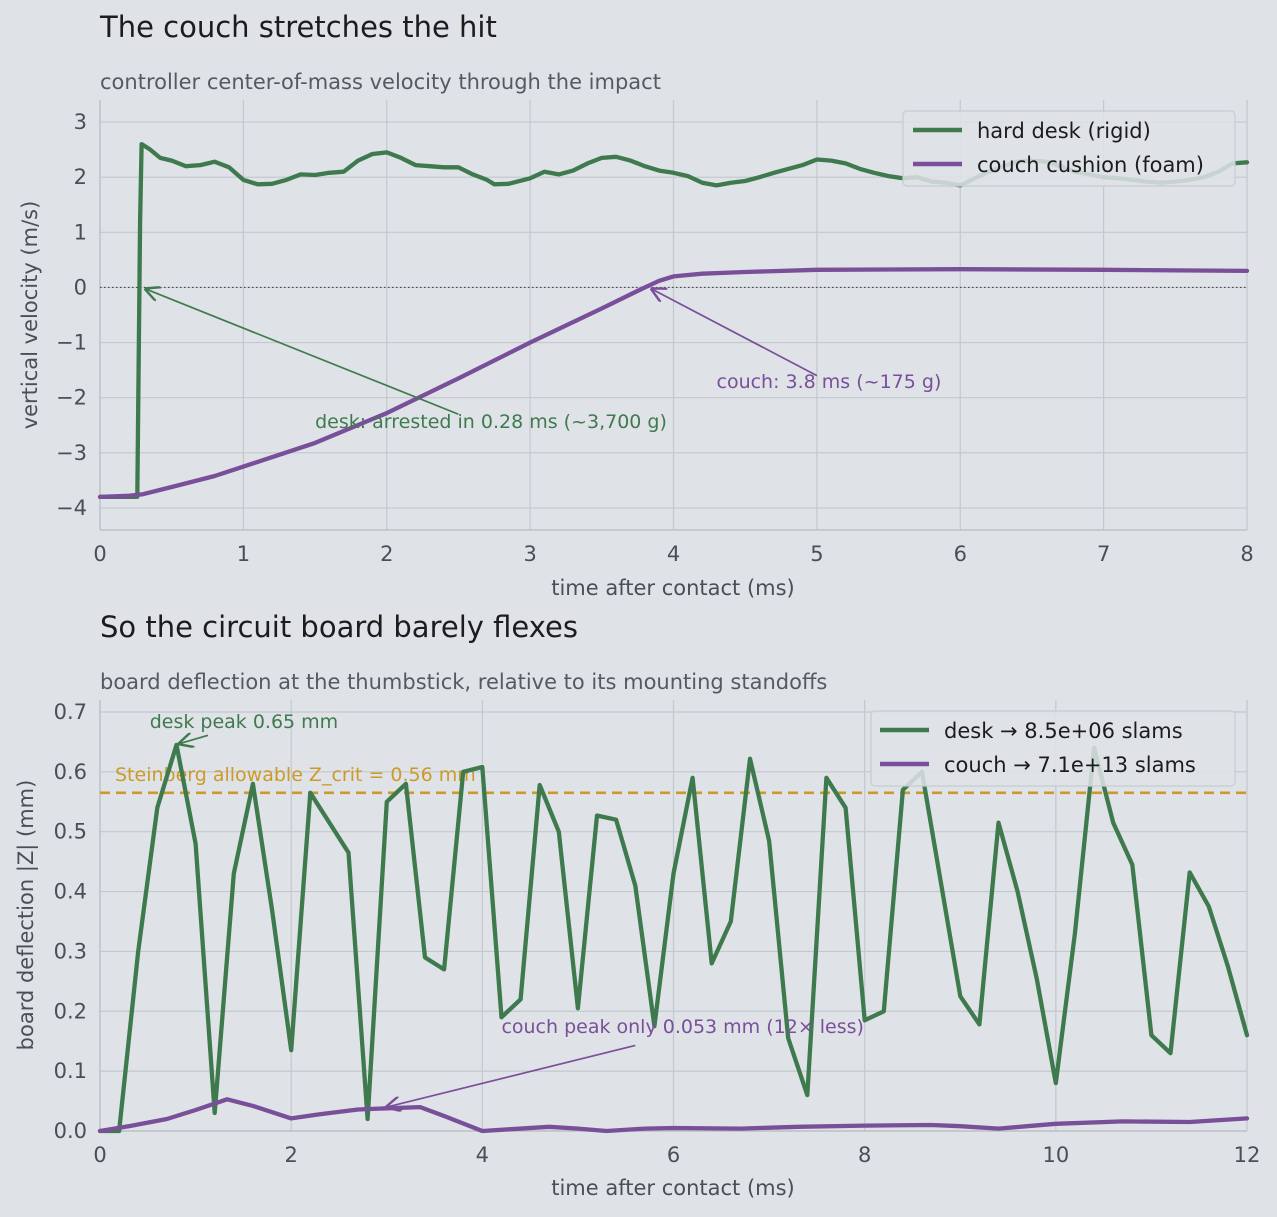 This screenshot has width=1277, height=1217. What do you see at coordinates (682, 1027) in the screenshot?
I see `deflection-annotation-couch: couch peak only 0.053 mm (12× less)` at bounding box center [682, 1027].